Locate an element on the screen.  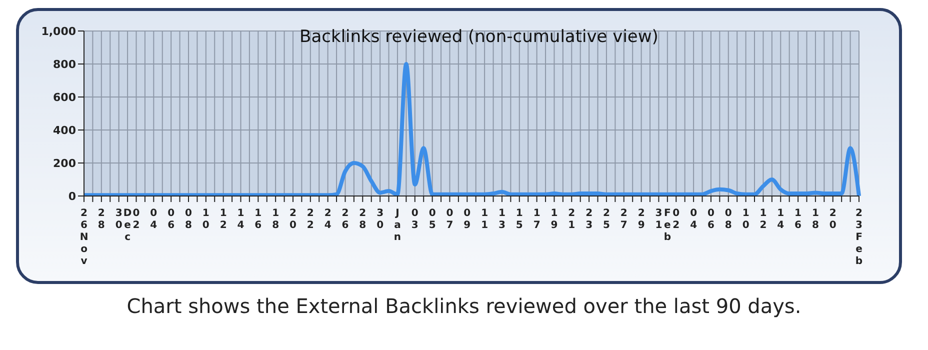
x-tick-label: 19 is located at coordinates (554, 219).